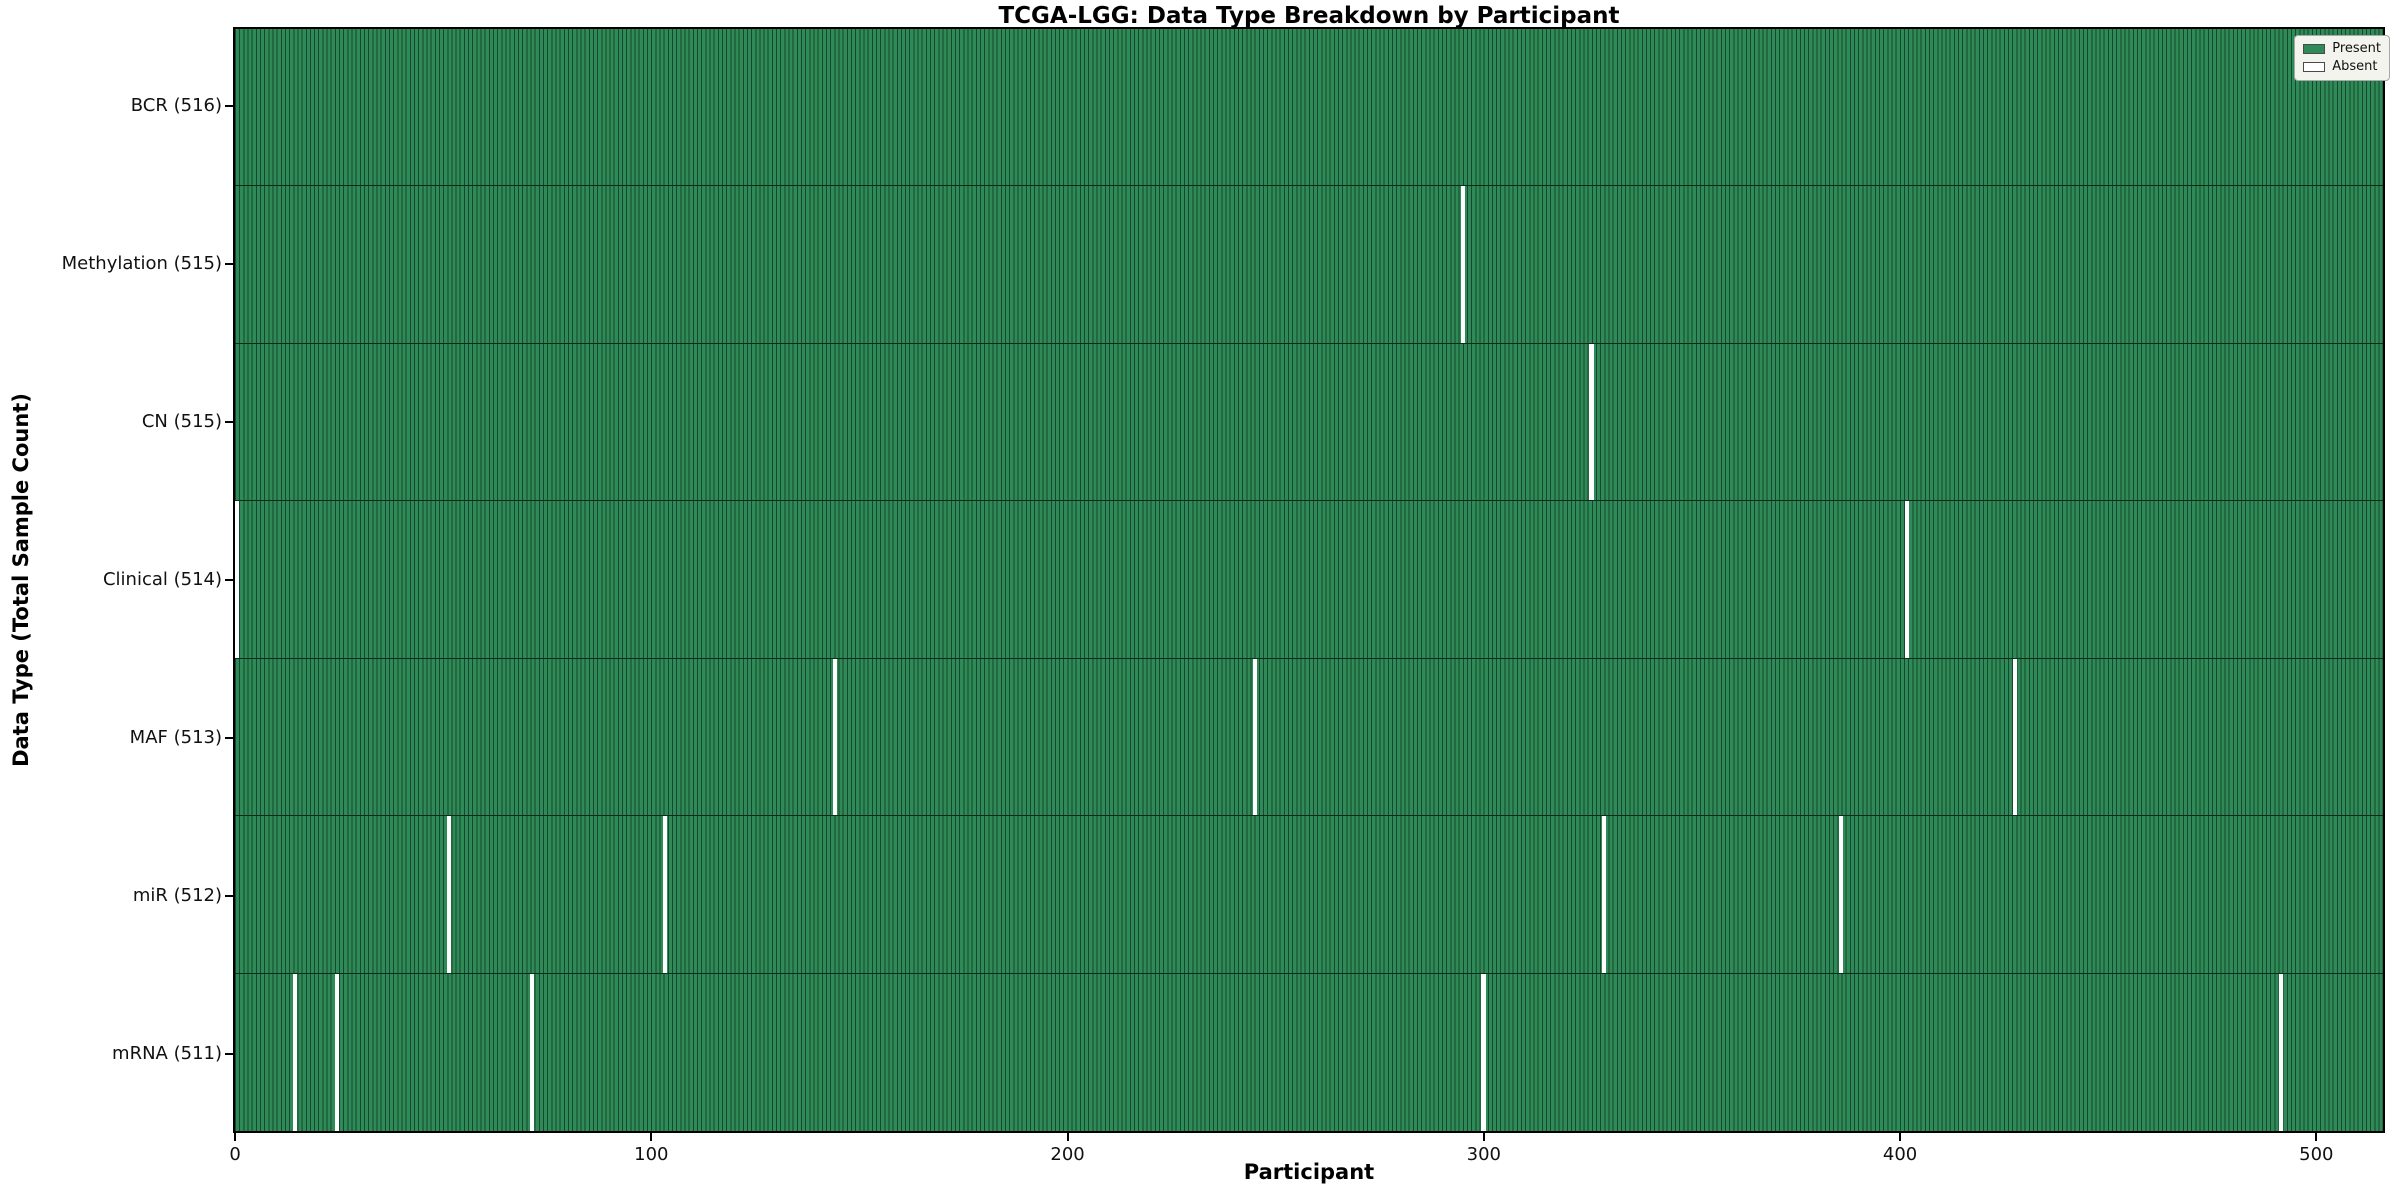 This screenshot has height=1200, width=2400. What do you see at coordinates (167, 1053) in the screenshot?
I see `ytick-label-mRNA: mRNA (511)` at bounding box center [167, 1053].